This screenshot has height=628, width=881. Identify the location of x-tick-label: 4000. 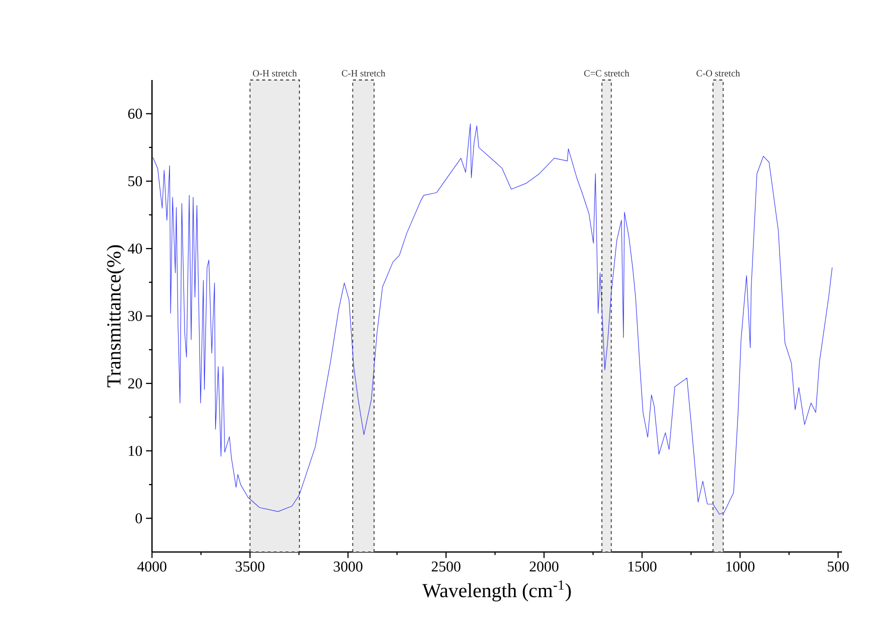
(151, 567).